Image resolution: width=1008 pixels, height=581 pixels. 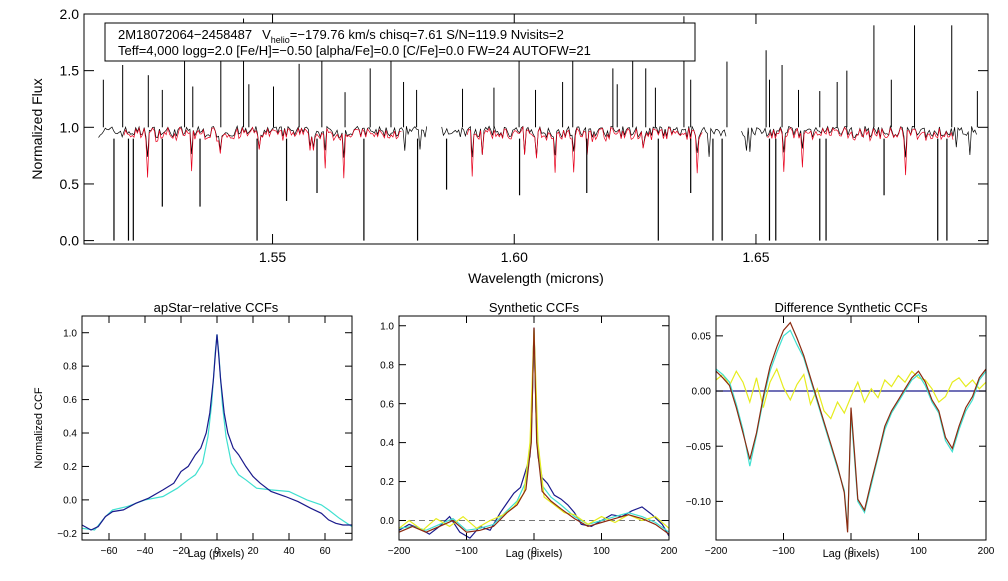 What do you see at coordinates (280, 40) in the screenshot?
I see `info-v-subscript: helio` at bounding box center [280, 40].